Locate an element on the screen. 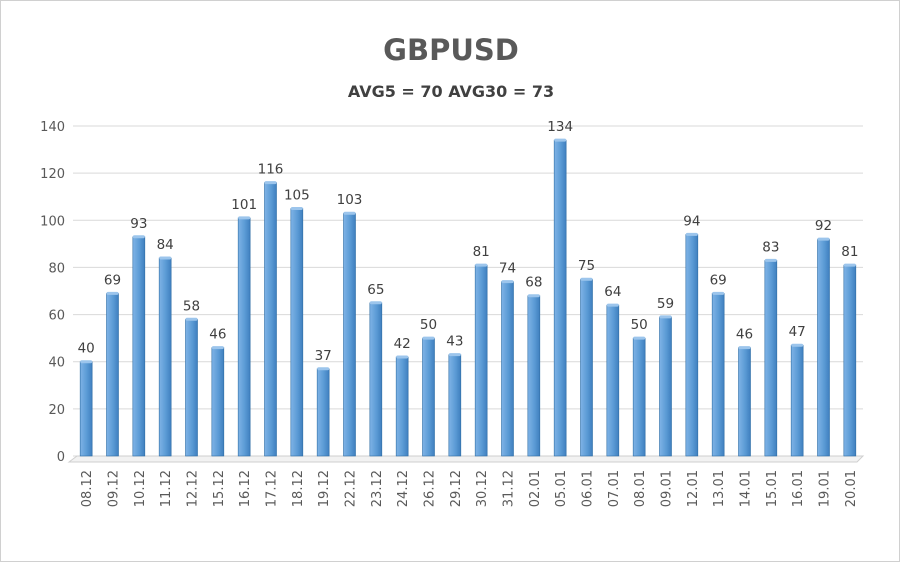  data-label: 47 is located at coordinates (797, 332).